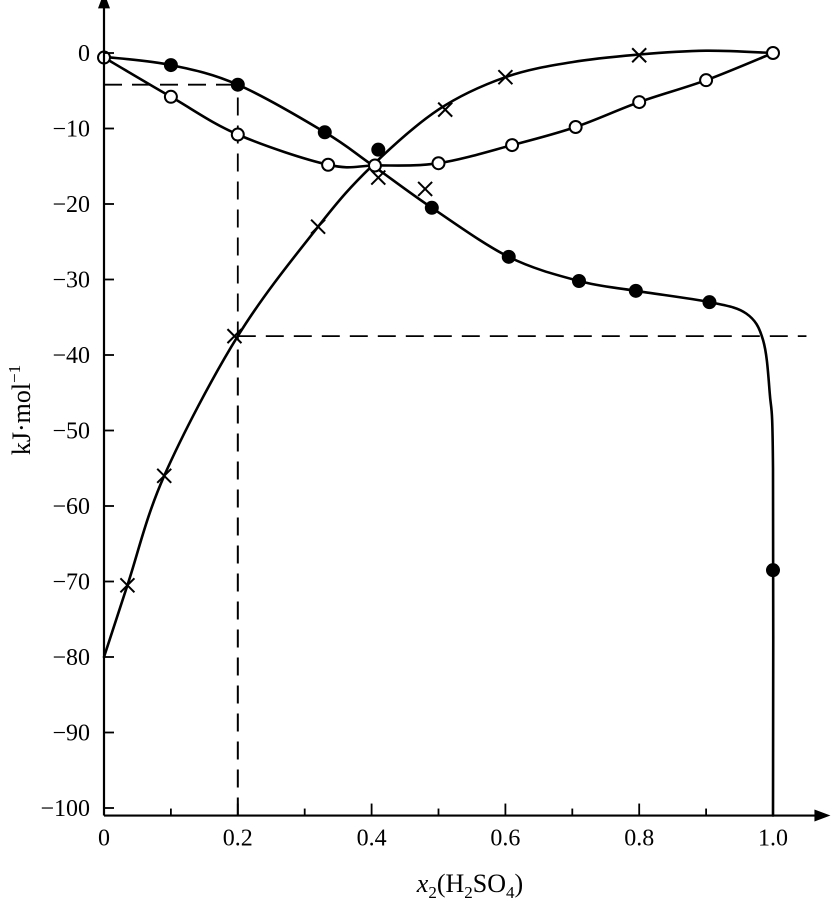 This screenshot has width=836, height=902. Describe the element at coordinates (71, 507) in the screenshot. I see `y-tick-label: −60` at that location.